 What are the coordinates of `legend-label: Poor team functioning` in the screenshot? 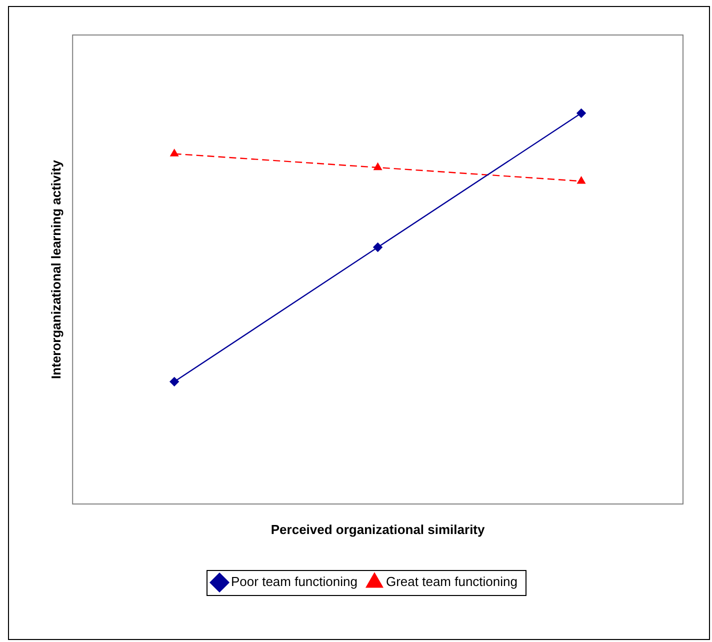 It's located at (294, 582).